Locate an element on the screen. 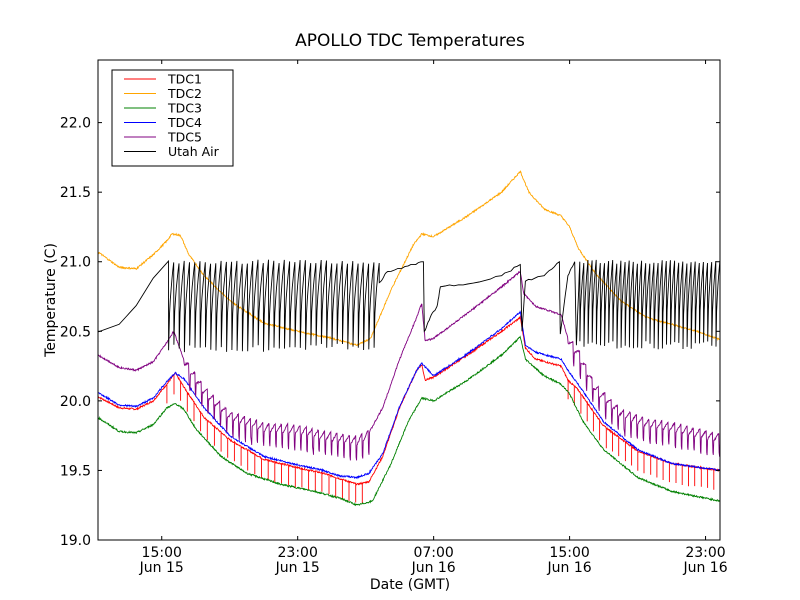 The height and width of the screenshot is (600, 800). y-tick-label: 21.5 is located at coordinates (75, 193).